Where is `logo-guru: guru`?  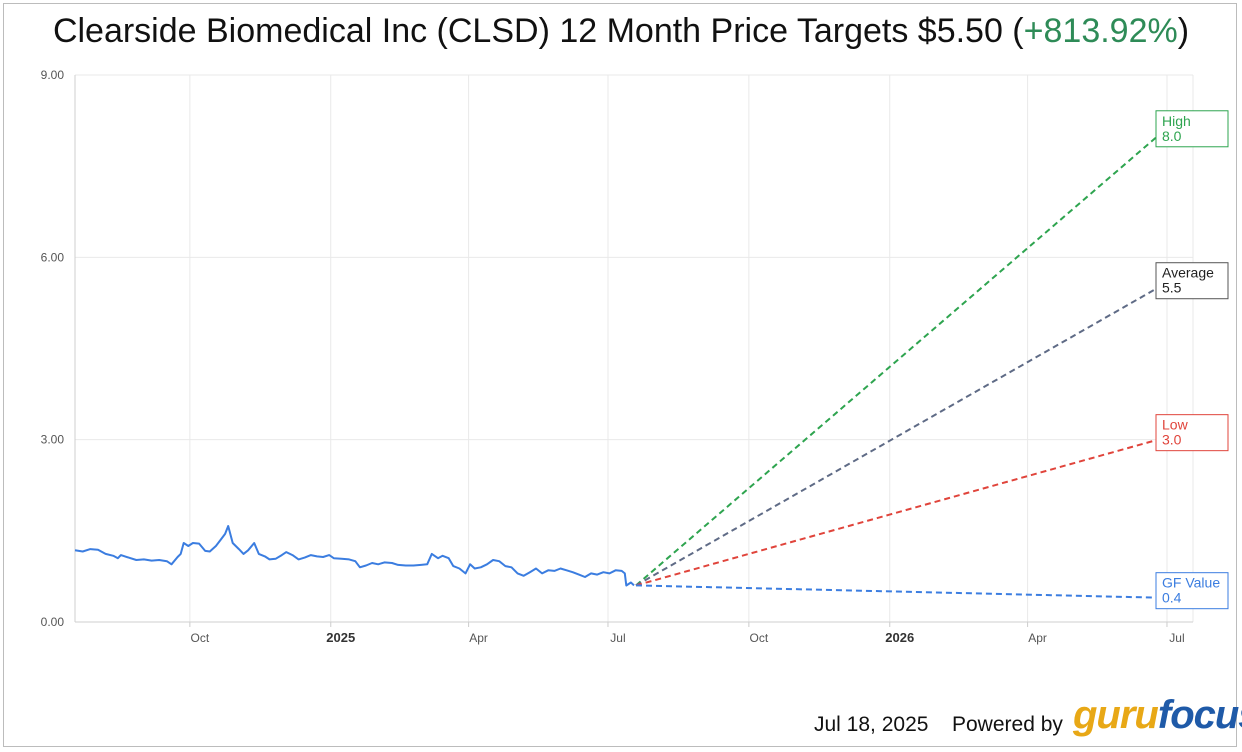
logo-guru: guru is located at coordinates (1116, 715).